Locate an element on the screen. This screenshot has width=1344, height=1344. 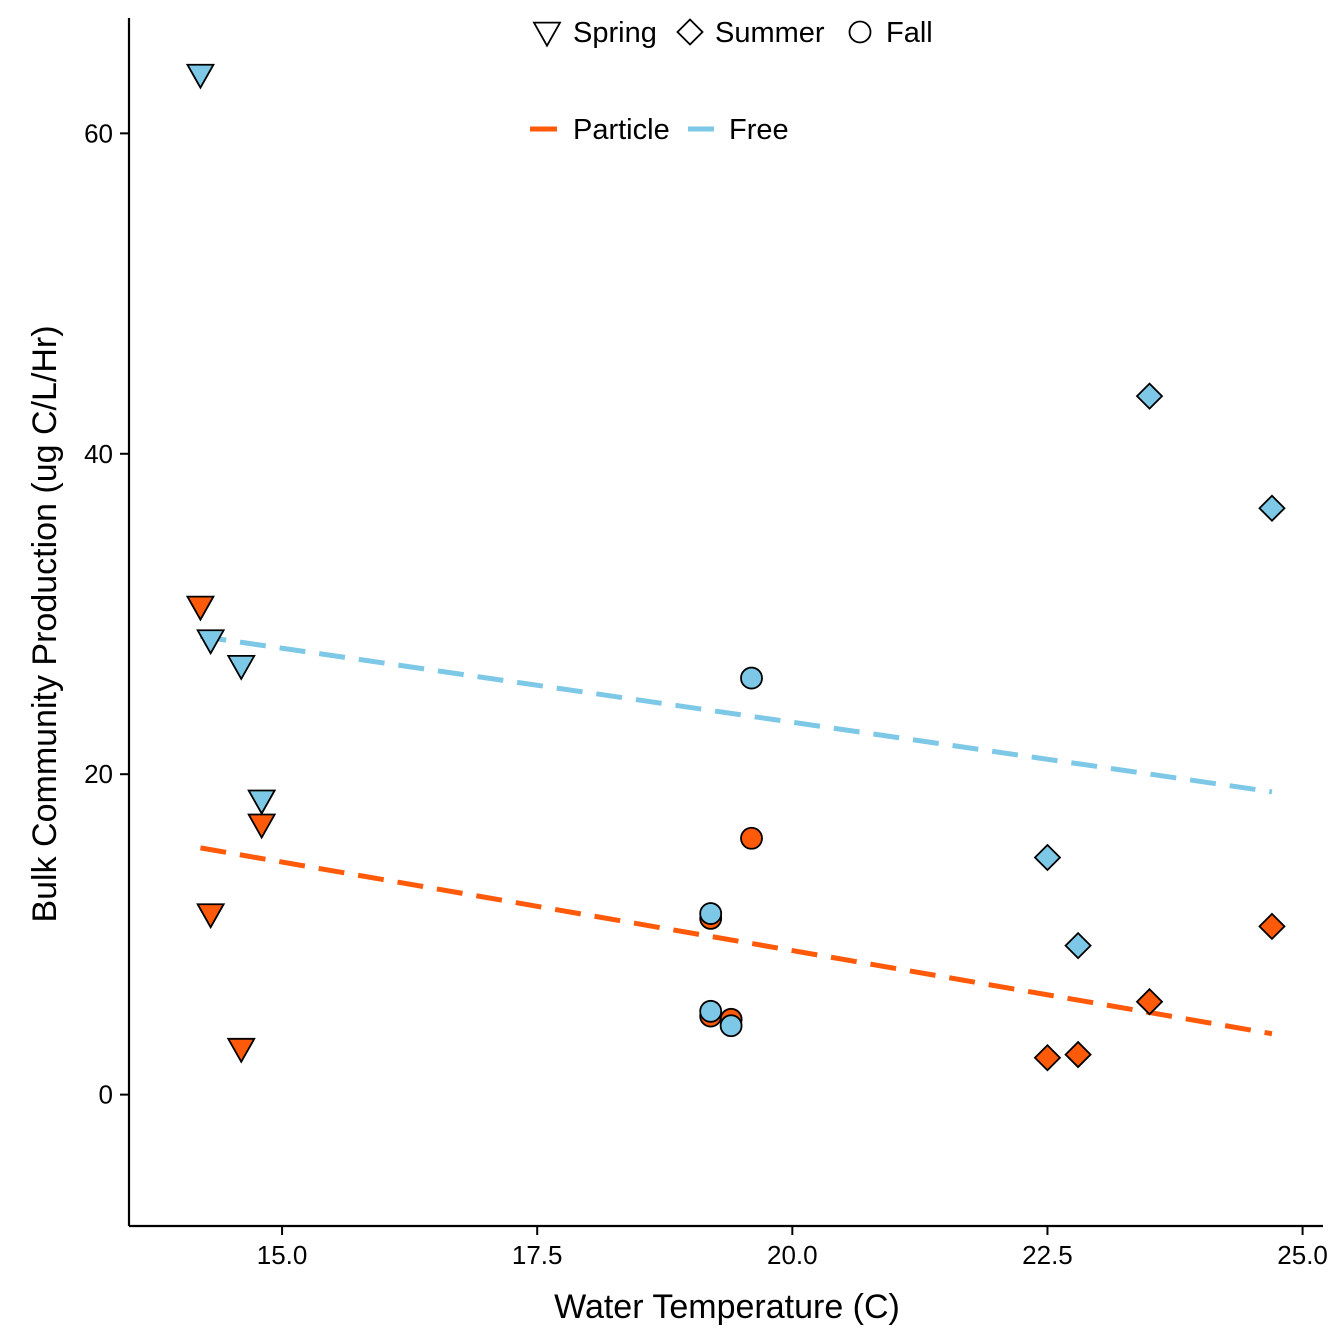
shape-legend: Spring Summer Fall is located at coordinates (732, 33).